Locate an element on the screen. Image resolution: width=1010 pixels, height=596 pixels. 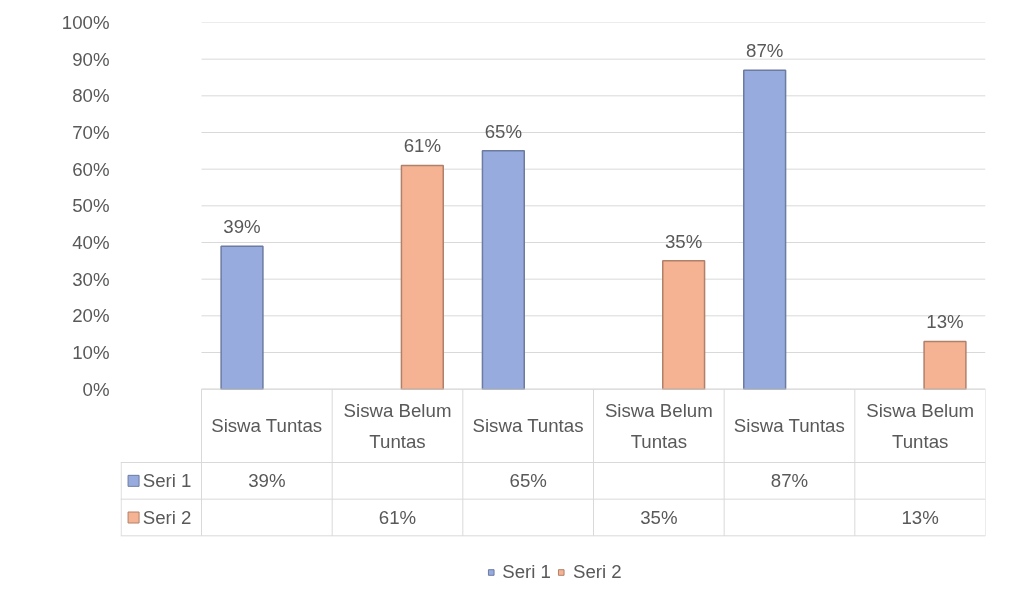
y-tick-label: 40% is located at coordinates (91, 242).